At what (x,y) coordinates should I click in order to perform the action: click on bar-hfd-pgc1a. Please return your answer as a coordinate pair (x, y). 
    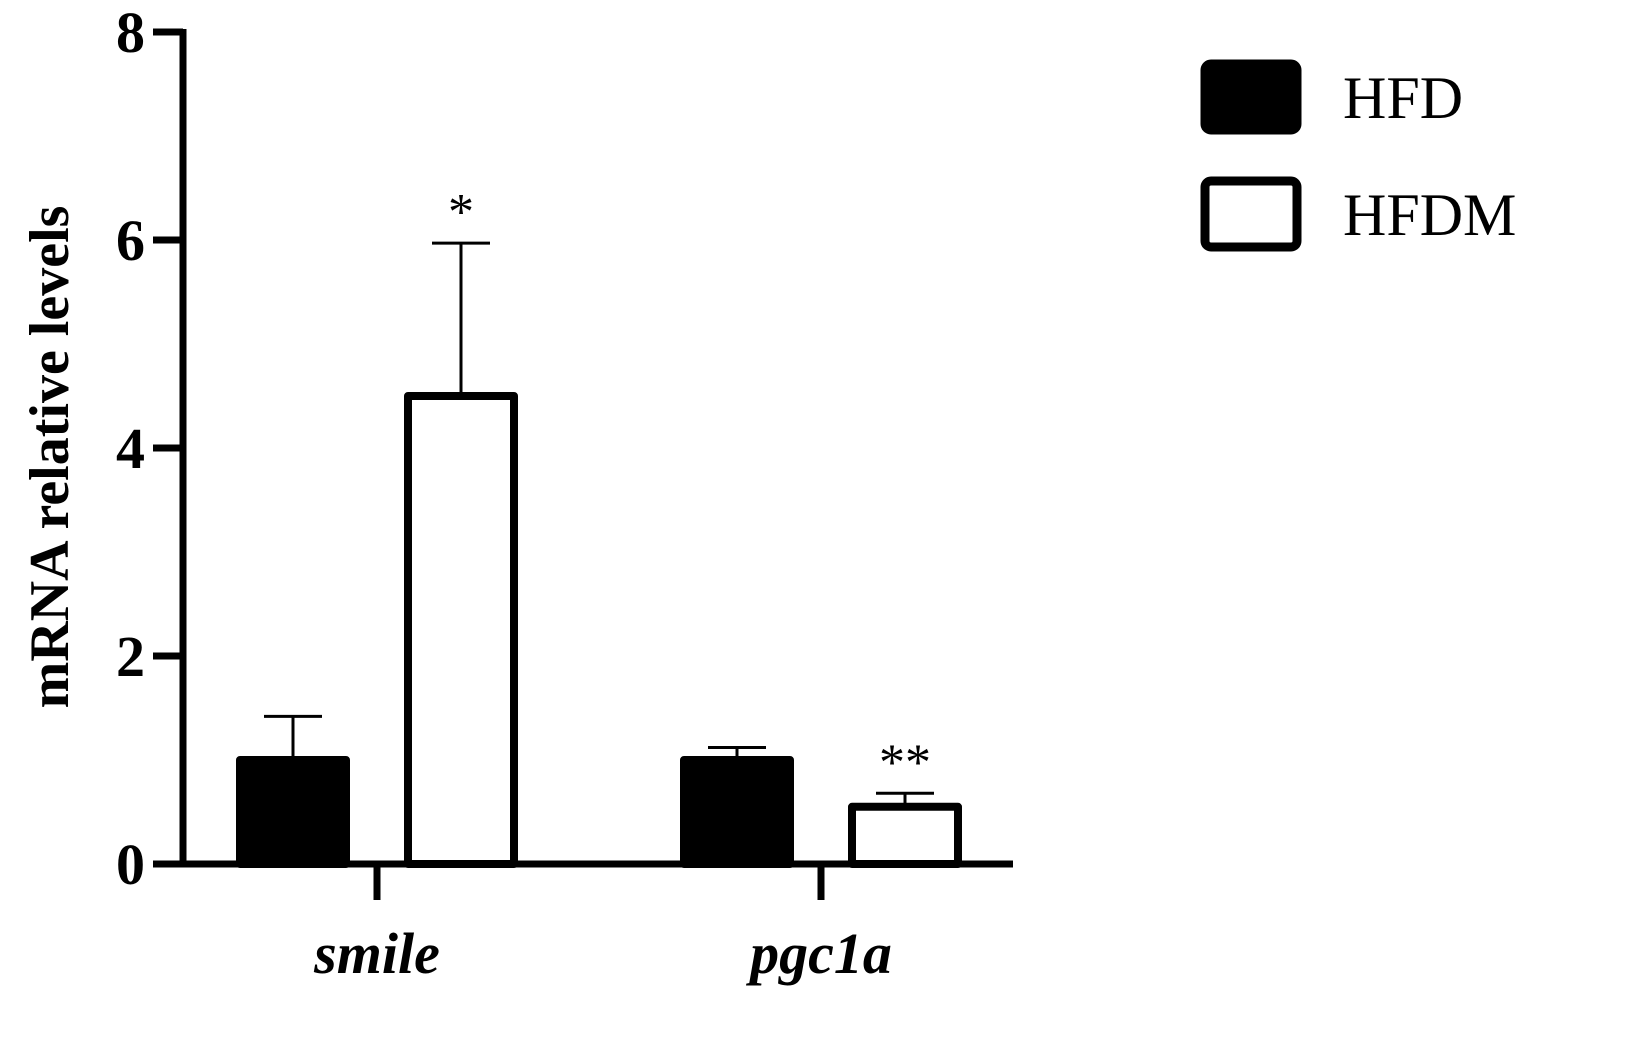
    Looking at the image, I should click on (737, 812).